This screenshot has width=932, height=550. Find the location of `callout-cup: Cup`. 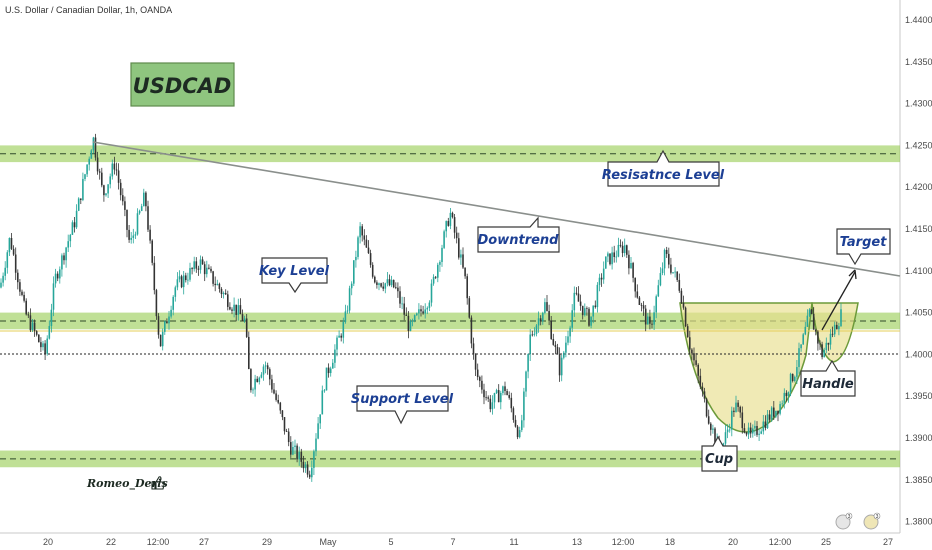

callout-cup: Cup is located at coordinates (719, 453).